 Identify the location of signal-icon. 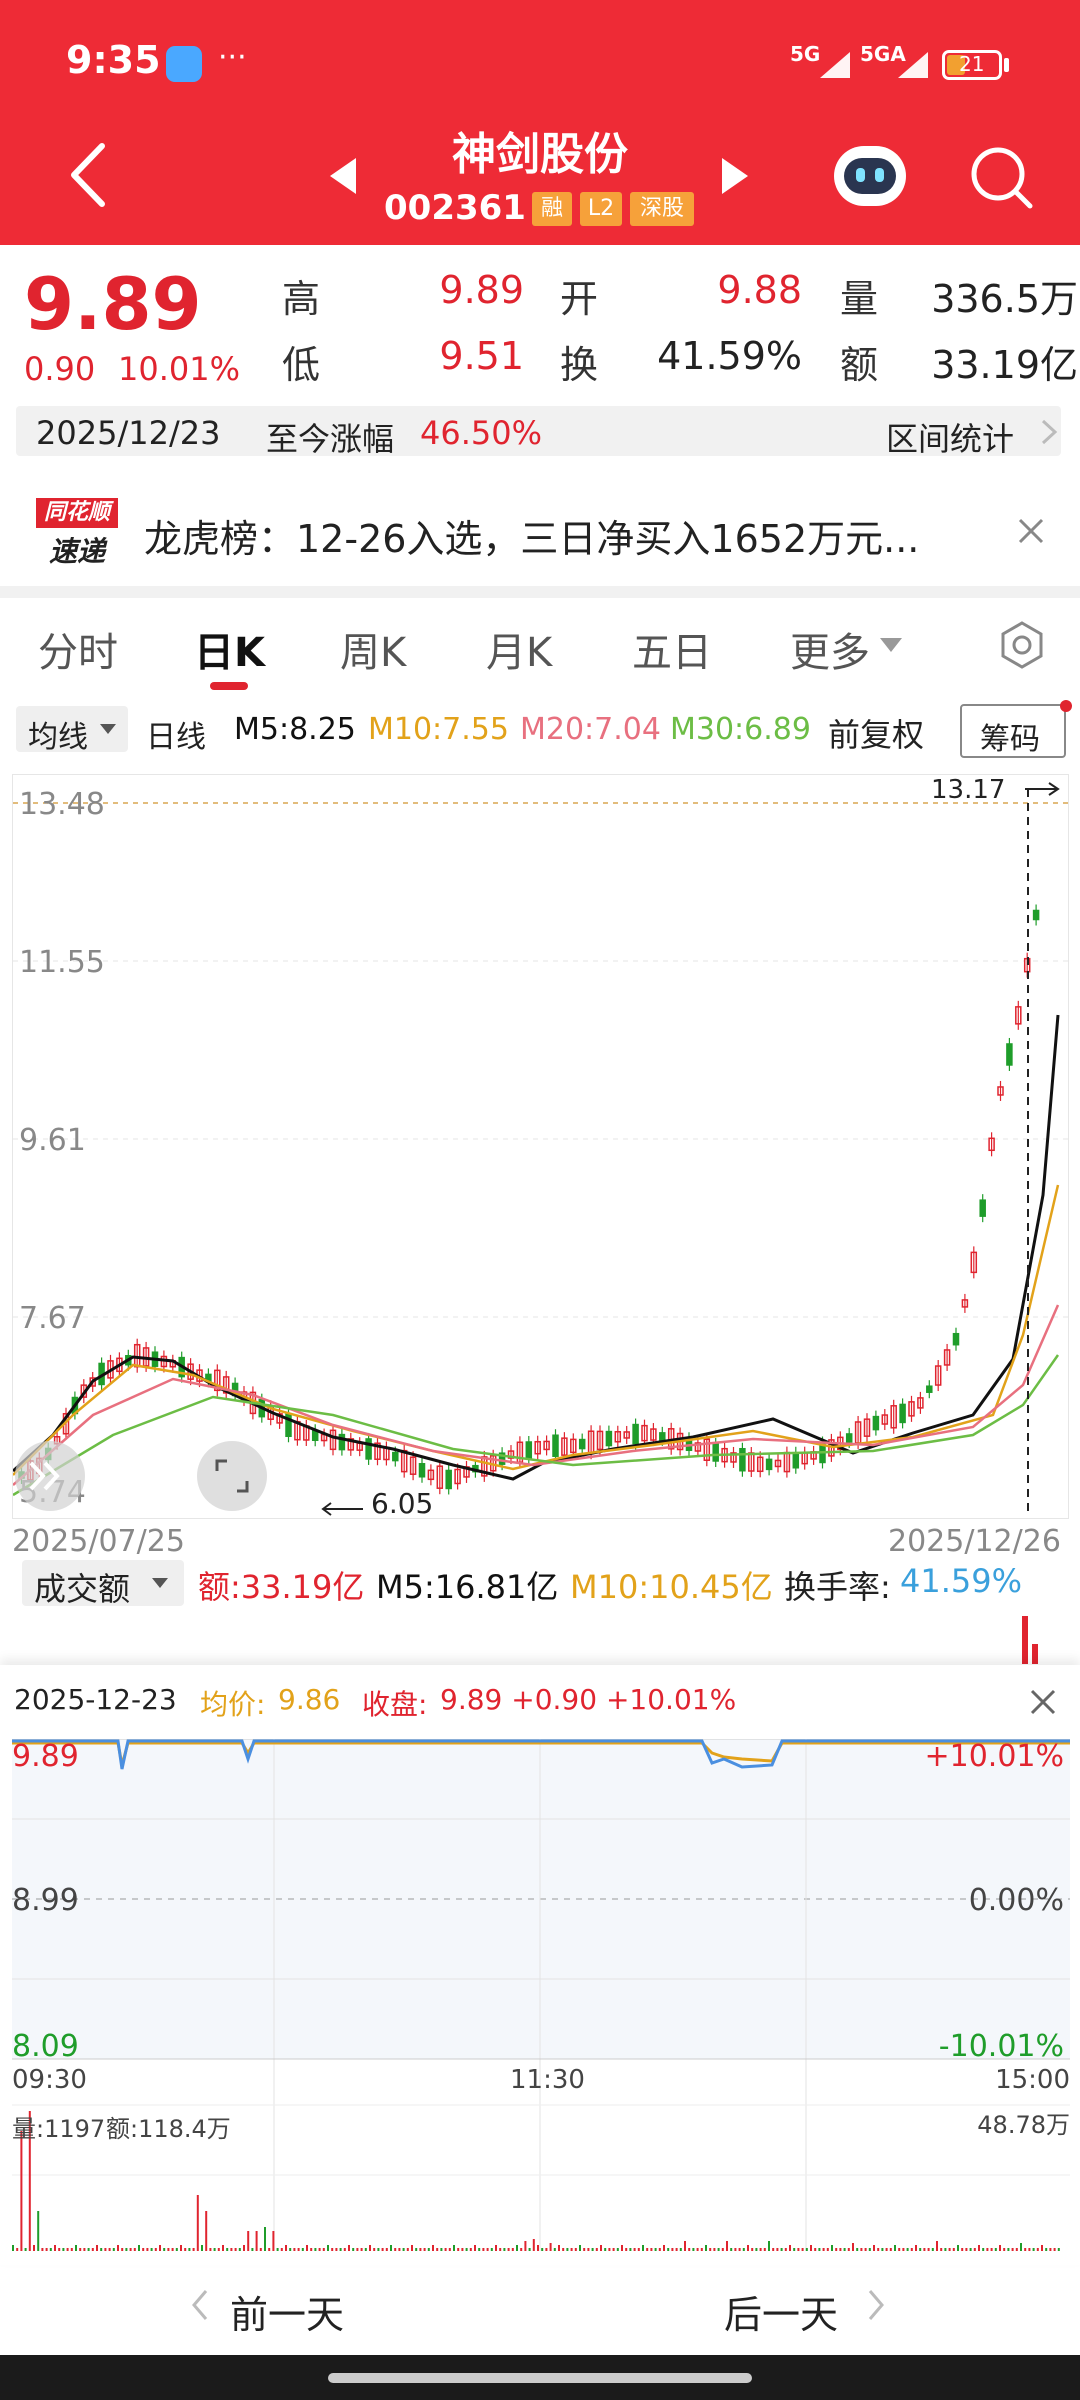
(835, 65).